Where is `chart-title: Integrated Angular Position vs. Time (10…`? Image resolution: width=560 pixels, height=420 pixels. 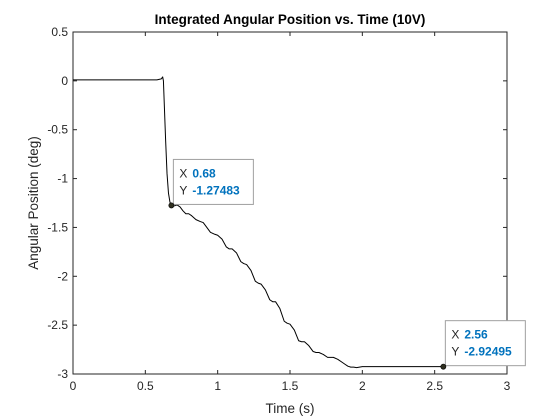 chart-title: Integrated Angular Position vs. Time (10… is located at coordinates (290, 19).